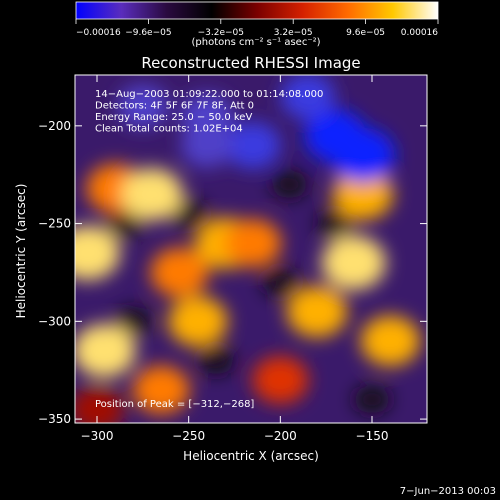 Image resolution: width=500 pixels, height=500 pixels. What do you see at coordinates (173, 117) in the screenshot?
I see `info-line: Energy Range: 25.0 − 50.0 keV` at bounding box center [173, 117].